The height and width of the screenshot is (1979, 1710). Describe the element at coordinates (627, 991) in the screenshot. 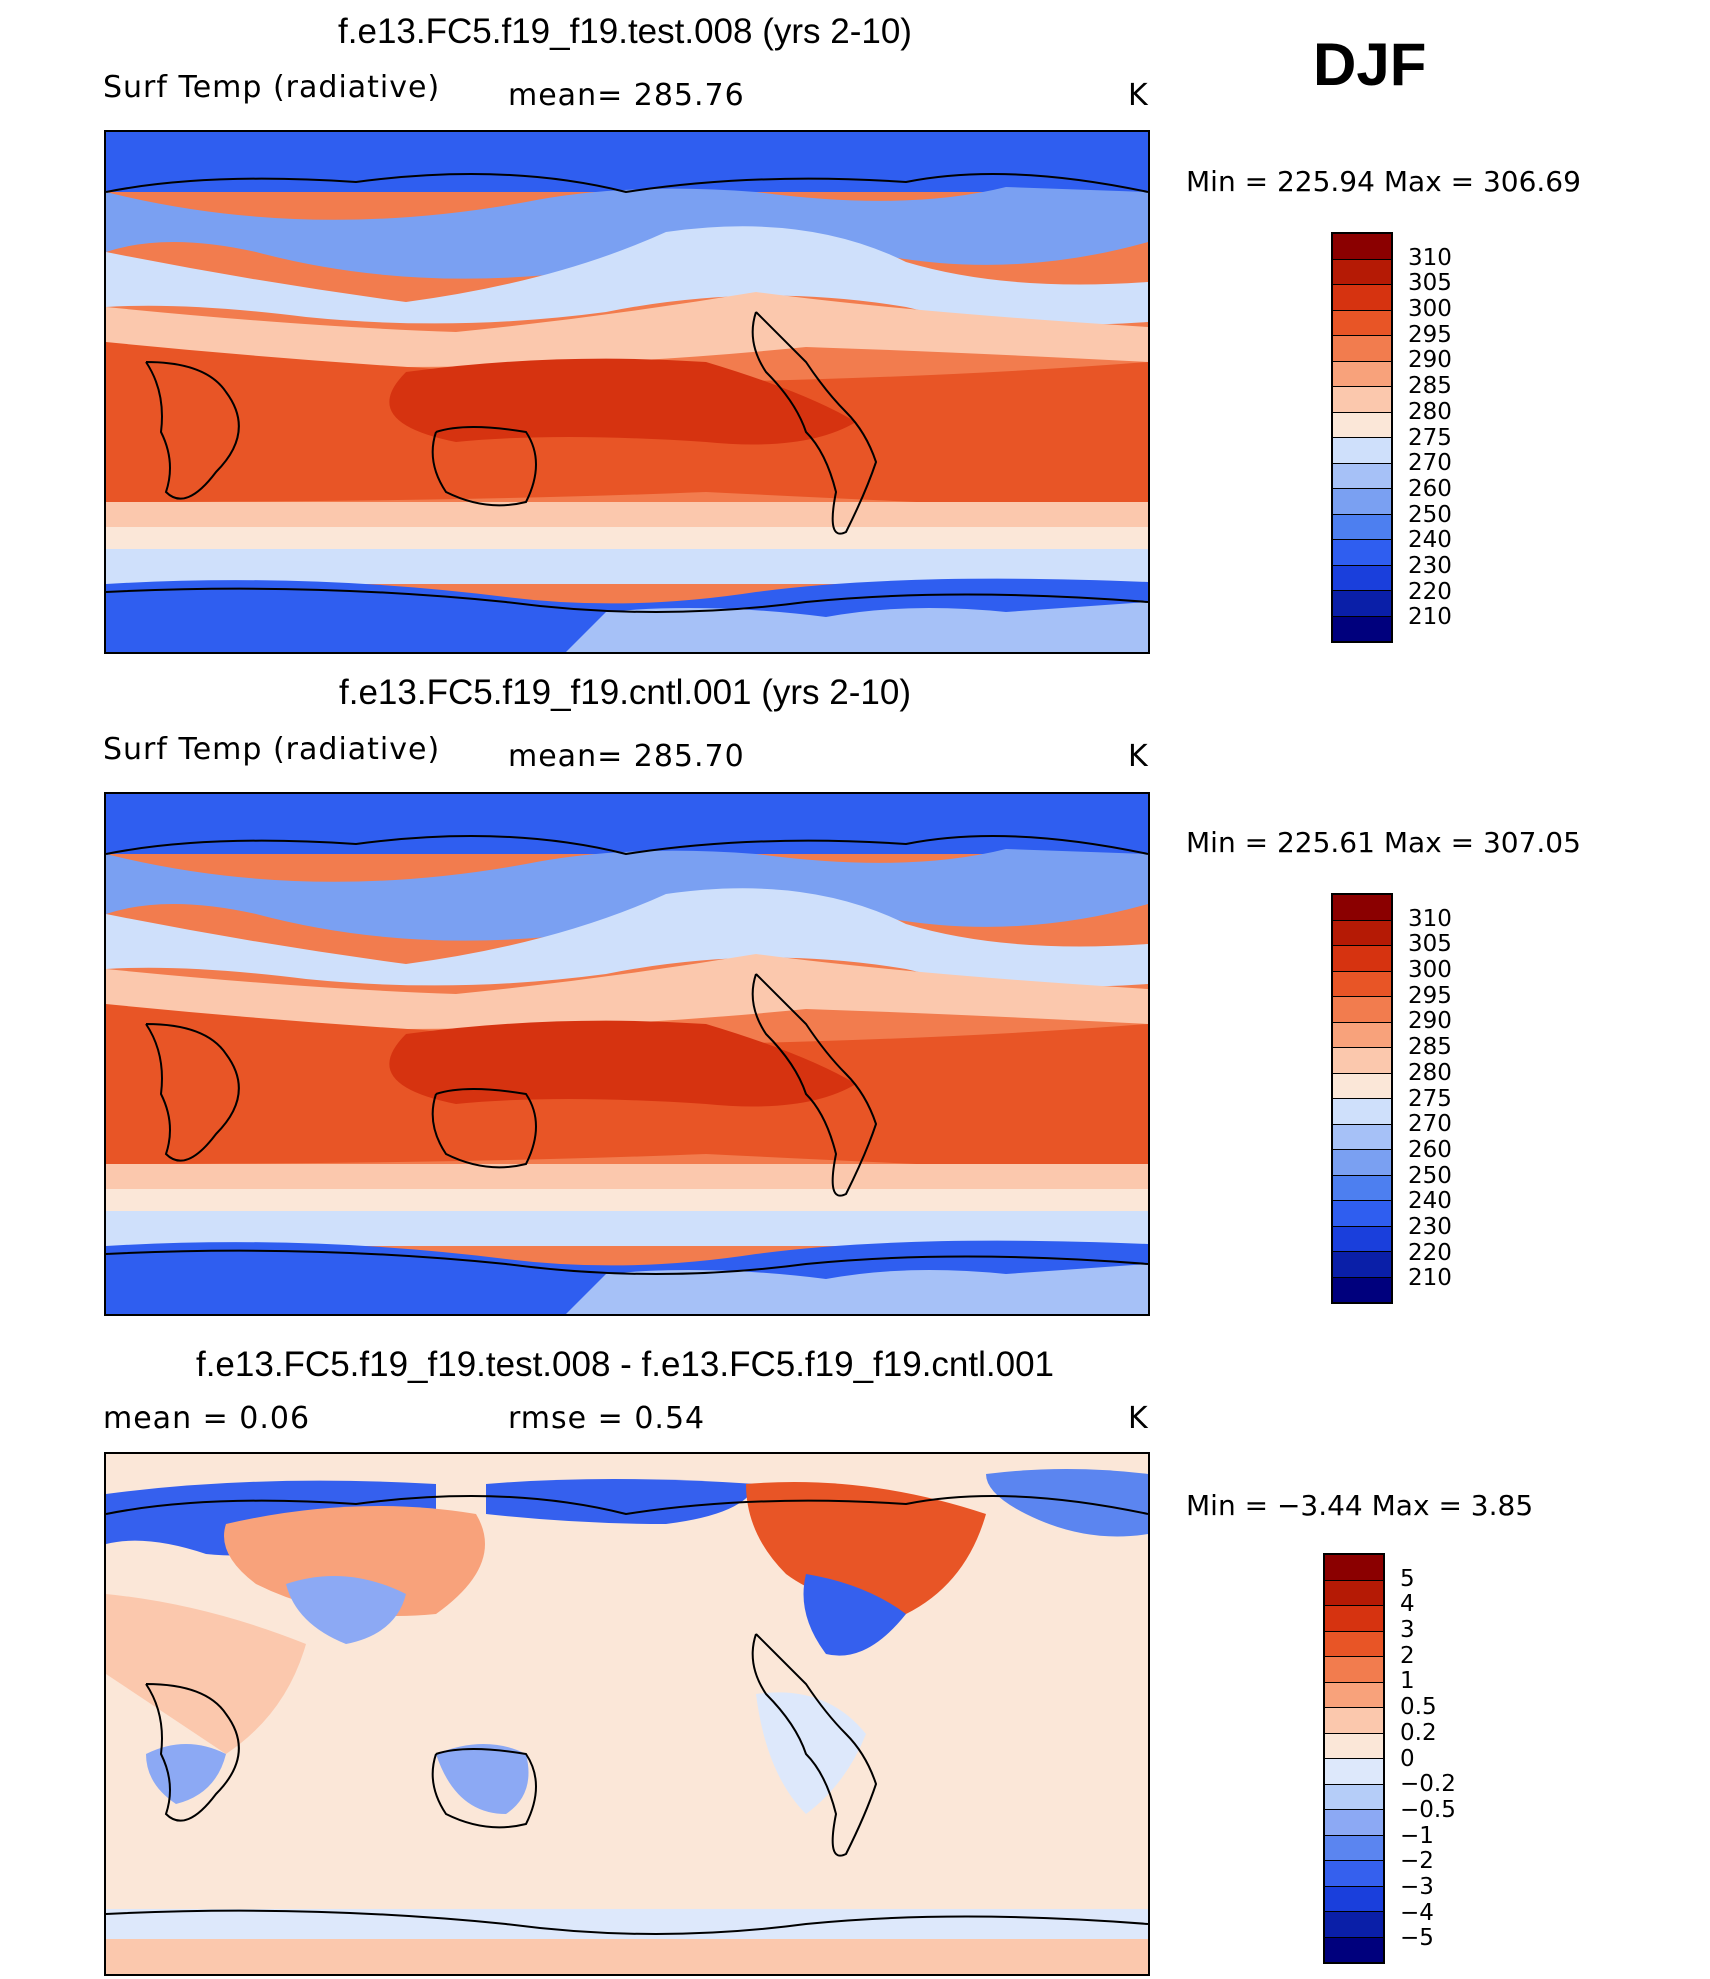

I see `north-mild-band` at that location.